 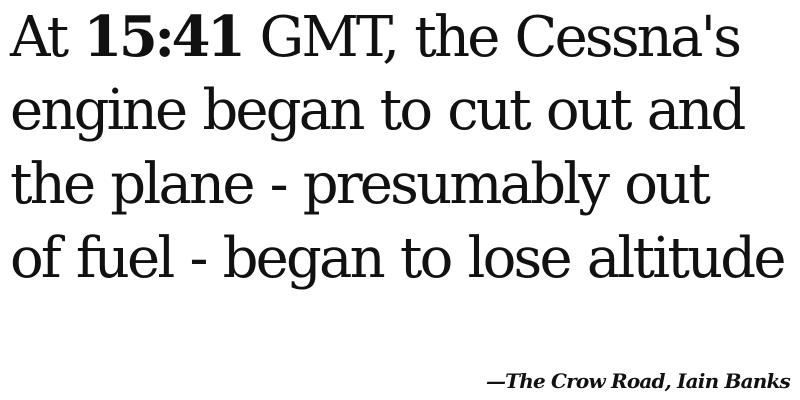 I want to click on quote-time: 15:41, so click(x=164, y=37).